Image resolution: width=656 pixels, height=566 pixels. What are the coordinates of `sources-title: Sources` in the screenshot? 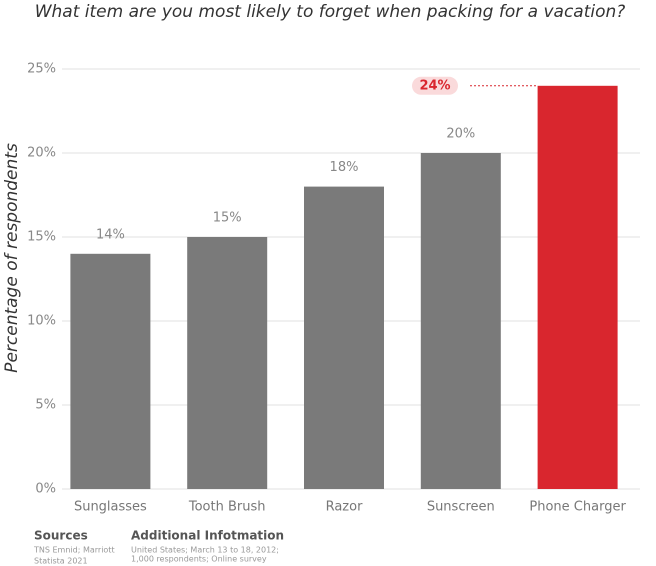 It's located at (61, 536).